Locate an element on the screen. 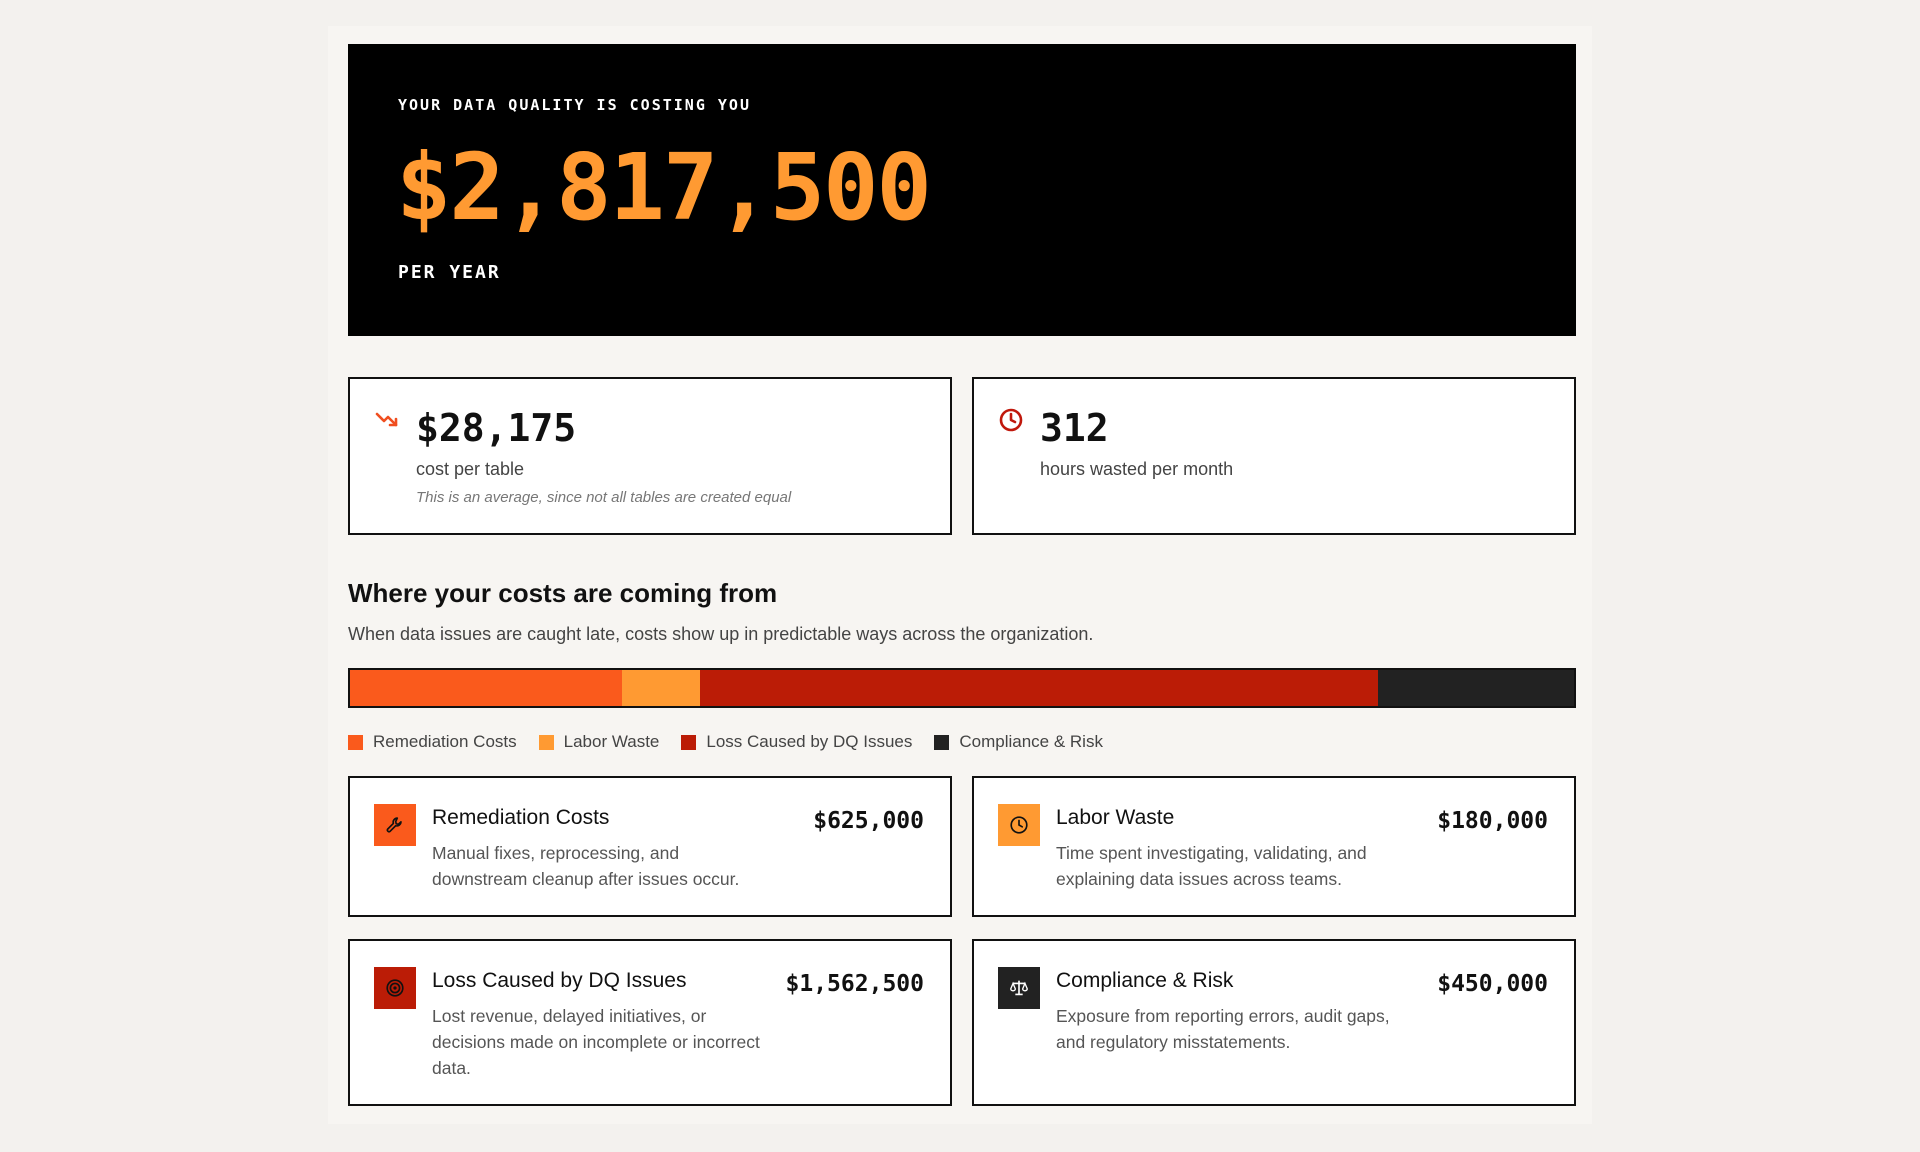 Image resolution: width=1920 pixels, height=1152 pixels. card-amount: $180,000 is located at coordinates (1492, 821).